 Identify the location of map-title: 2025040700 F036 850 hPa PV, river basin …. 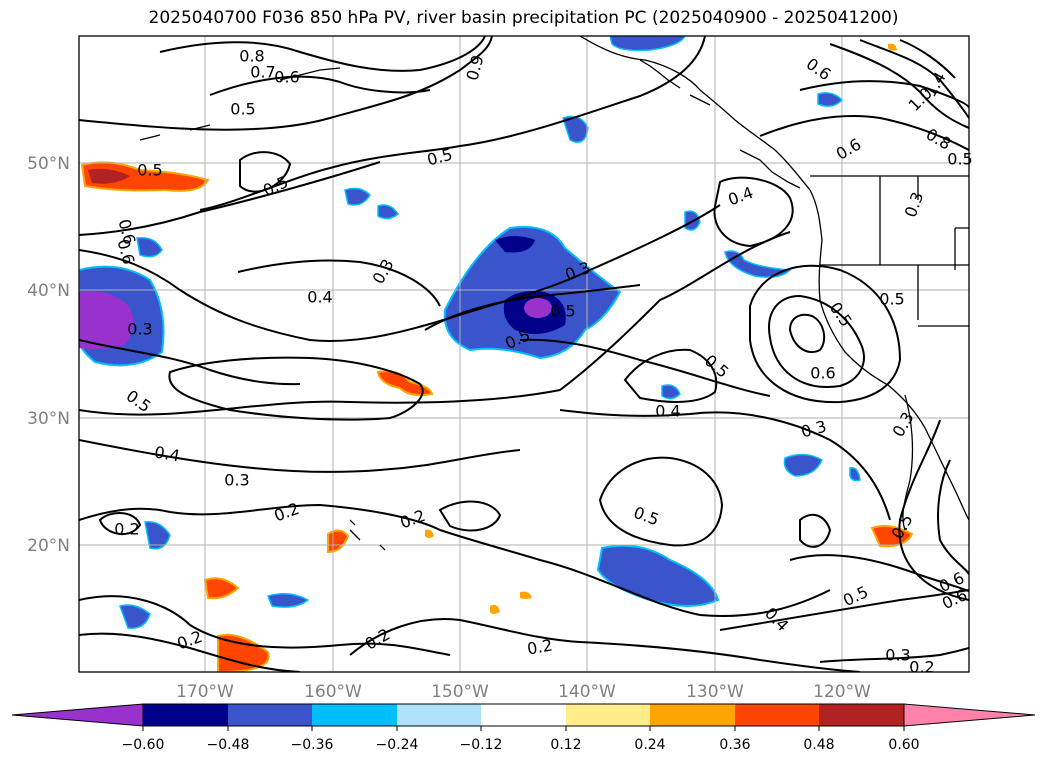
(523, 18).